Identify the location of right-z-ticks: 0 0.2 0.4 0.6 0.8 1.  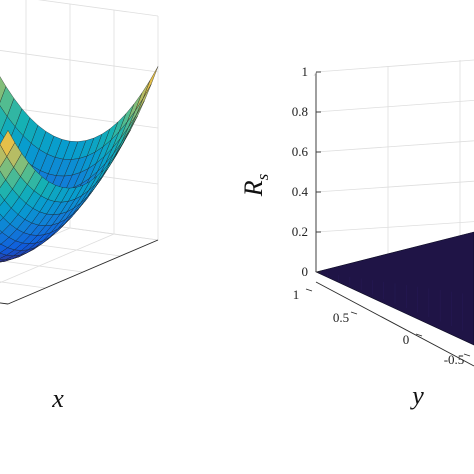
(306, 171).